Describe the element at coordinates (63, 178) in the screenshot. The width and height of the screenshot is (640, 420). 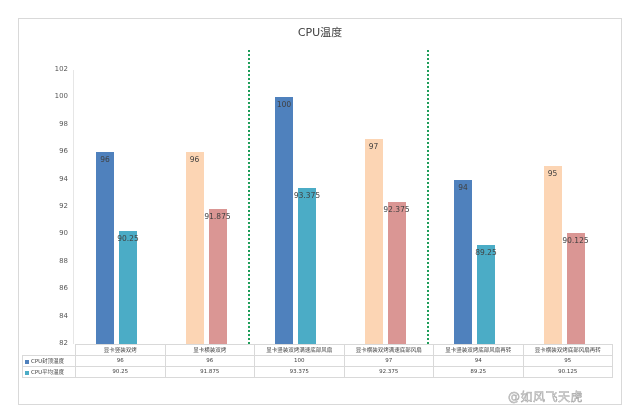
I see `y-tick-label: 94` at that location.